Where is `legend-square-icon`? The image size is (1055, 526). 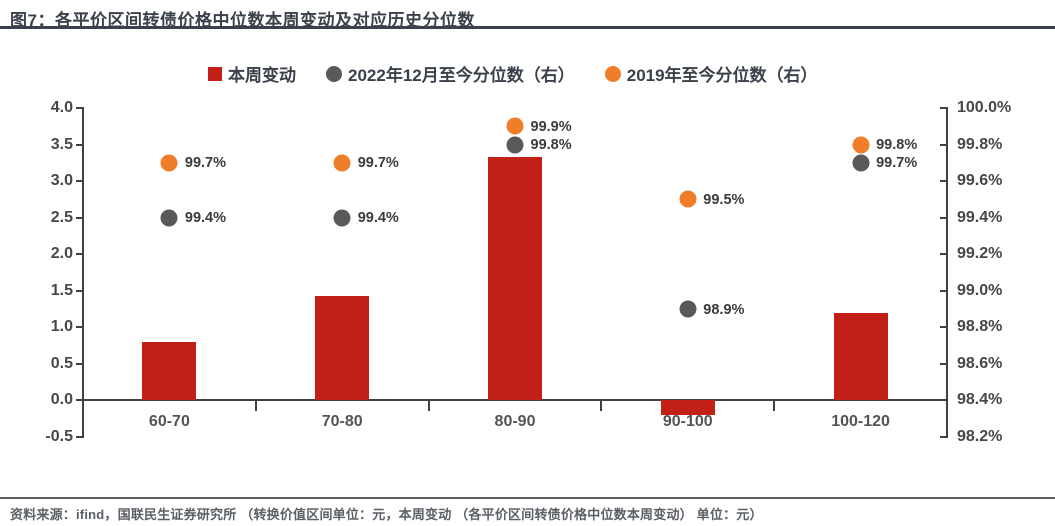 legend-square-icon is located at coordinates (215, 73).